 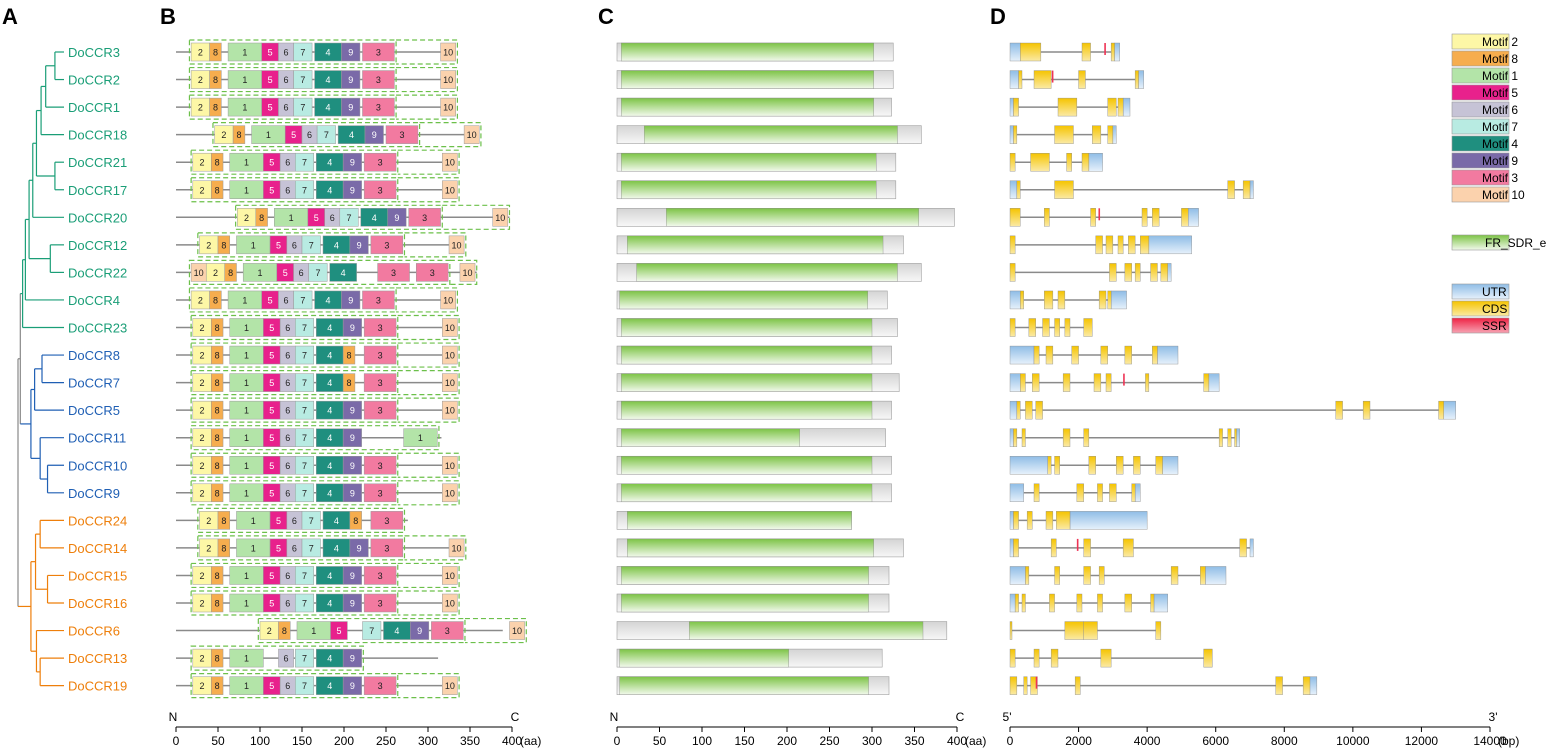 What do you see at coordinates (1100, 245) in the screenshot?
I see `gene-structure-doccr12` at bounding box center [1100, 245].